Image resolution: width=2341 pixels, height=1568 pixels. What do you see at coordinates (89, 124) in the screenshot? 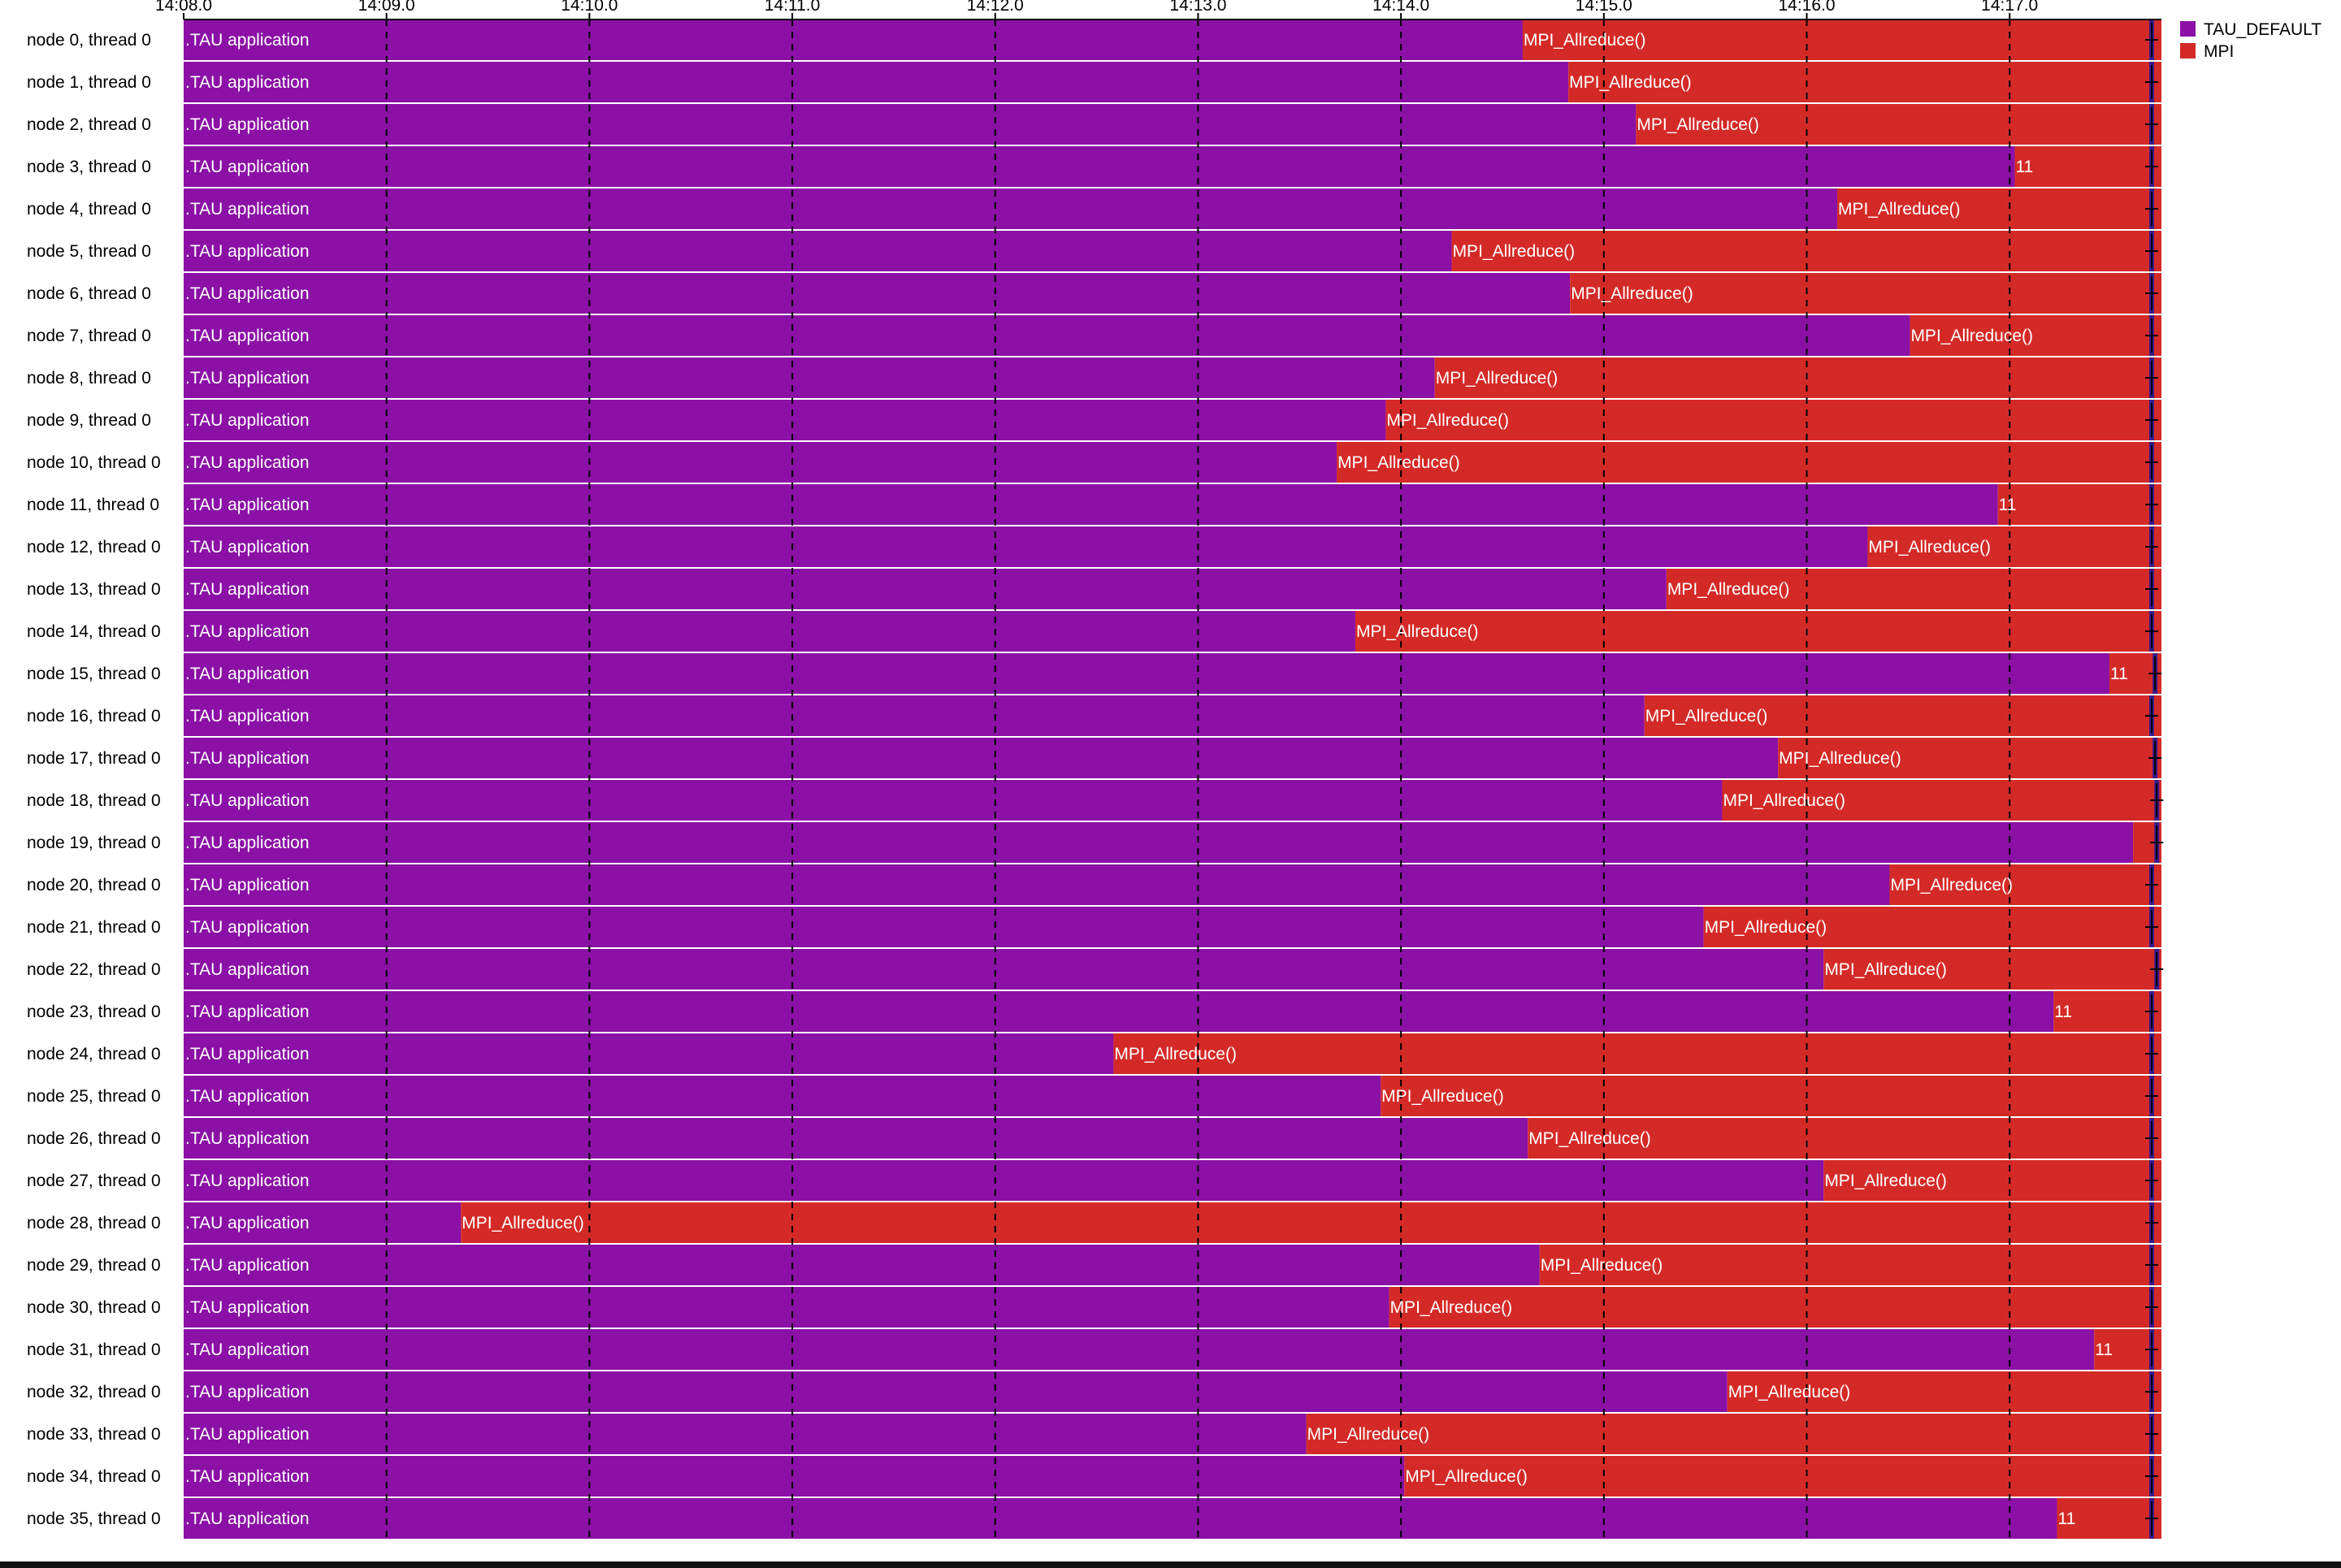
I see `row-label: node 2, thread 0` at bounding box center [89, 124].